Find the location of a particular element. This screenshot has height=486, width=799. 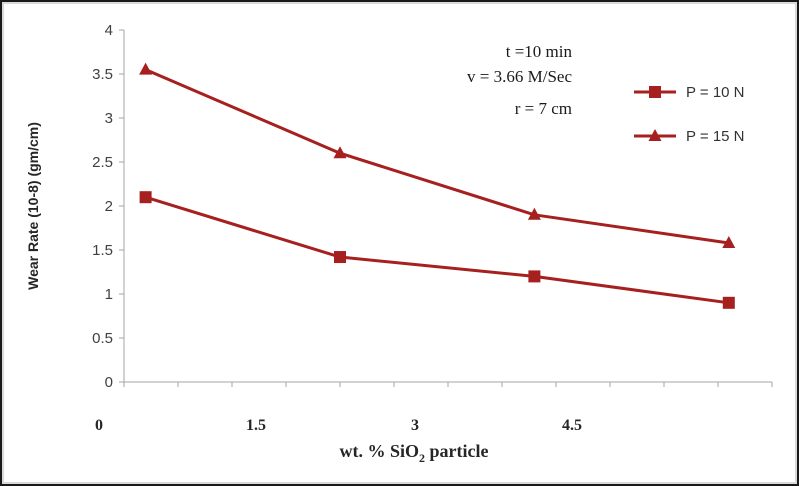

y-tick-label: 3.5 is located at coordinates (102, 74).